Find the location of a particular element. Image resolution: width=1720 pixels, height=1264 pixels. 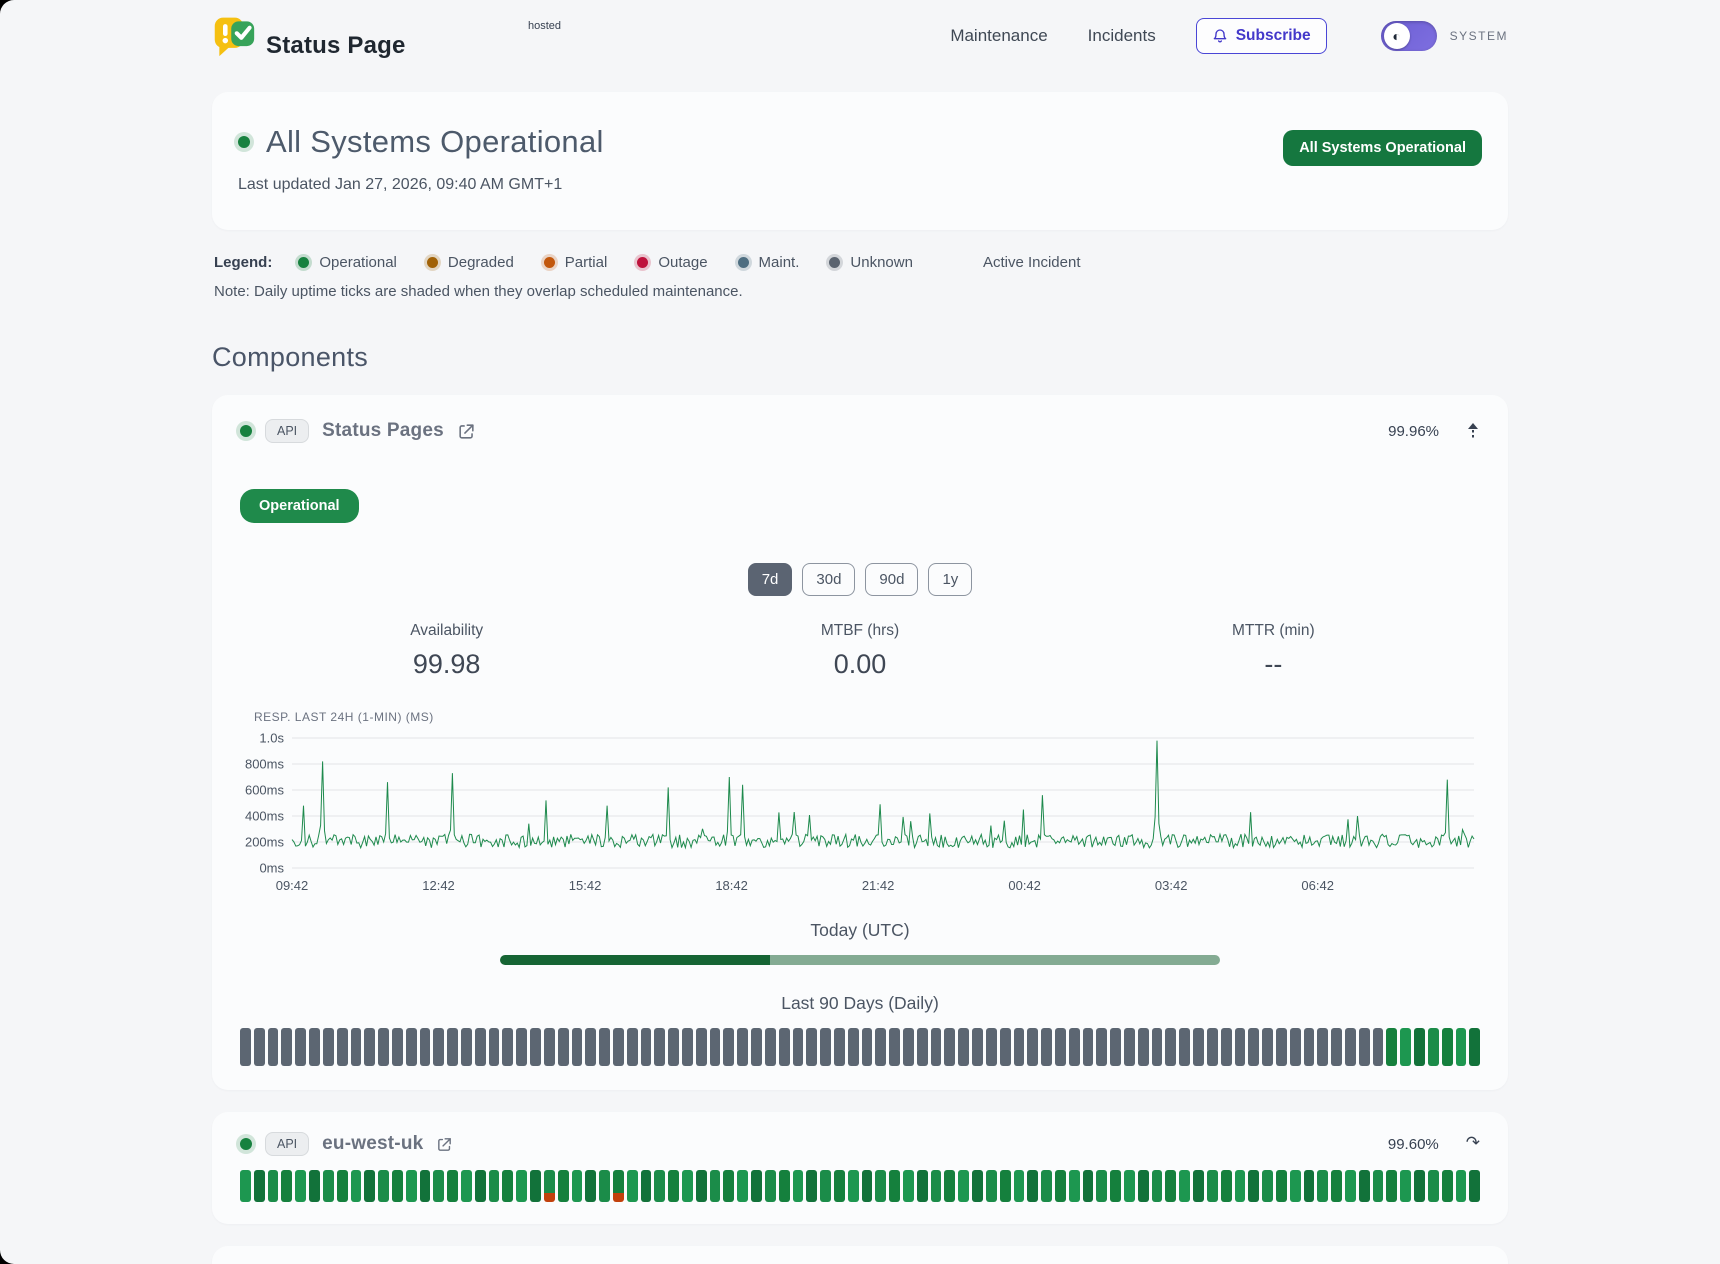

range-button-7d: 7d is located at coordinates (770, 579).